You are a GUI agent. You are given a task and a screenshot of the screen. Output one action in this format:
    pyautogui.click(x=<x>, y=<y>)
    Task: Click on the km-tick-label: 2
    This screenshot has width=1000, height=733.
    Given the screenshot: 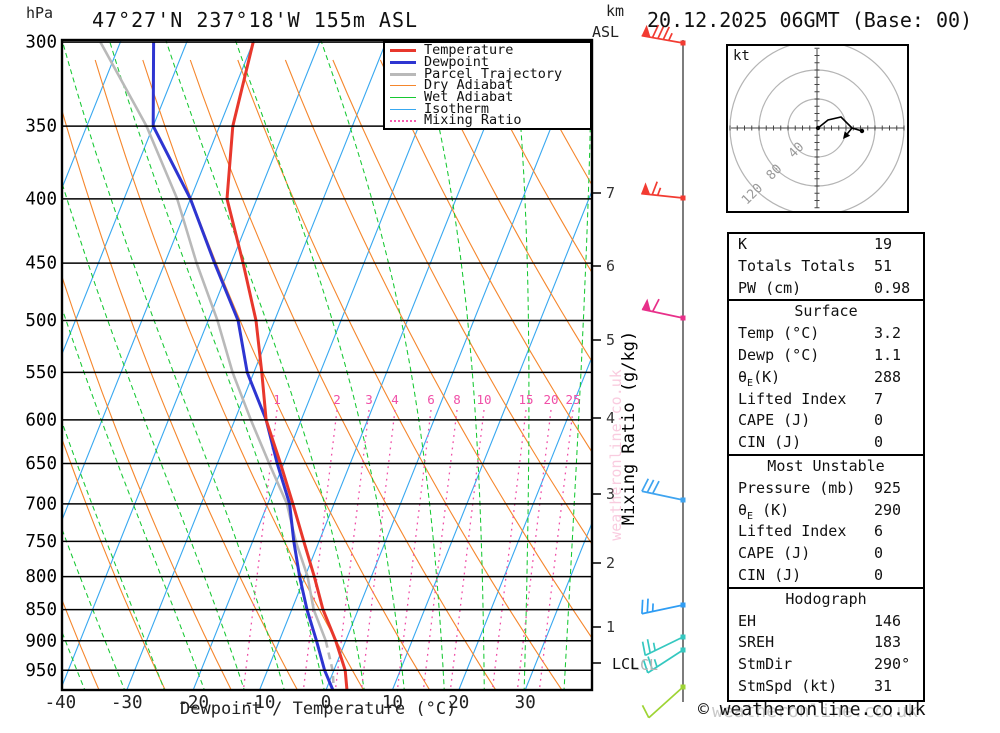 What is the action you would take?
    pyautogui.click(x=610, y=563)
    